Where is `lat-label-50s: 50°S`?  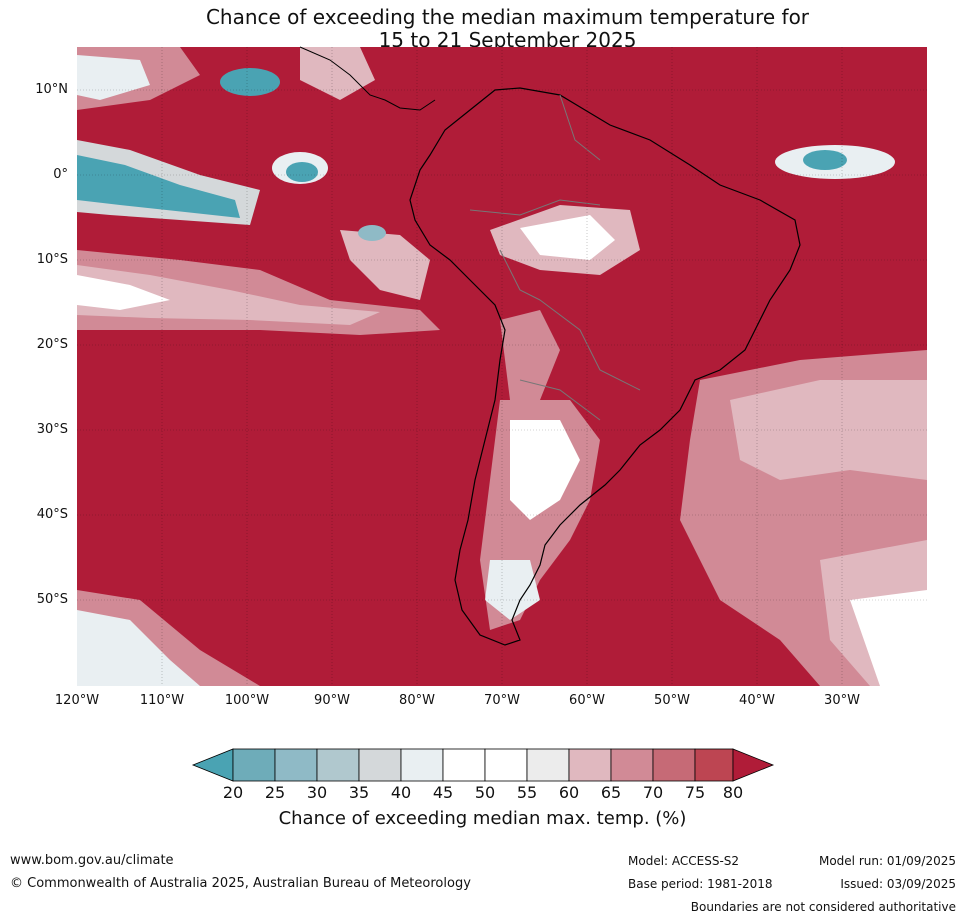 lat-label-50s: 50°S is located at coordinates (52, 599).